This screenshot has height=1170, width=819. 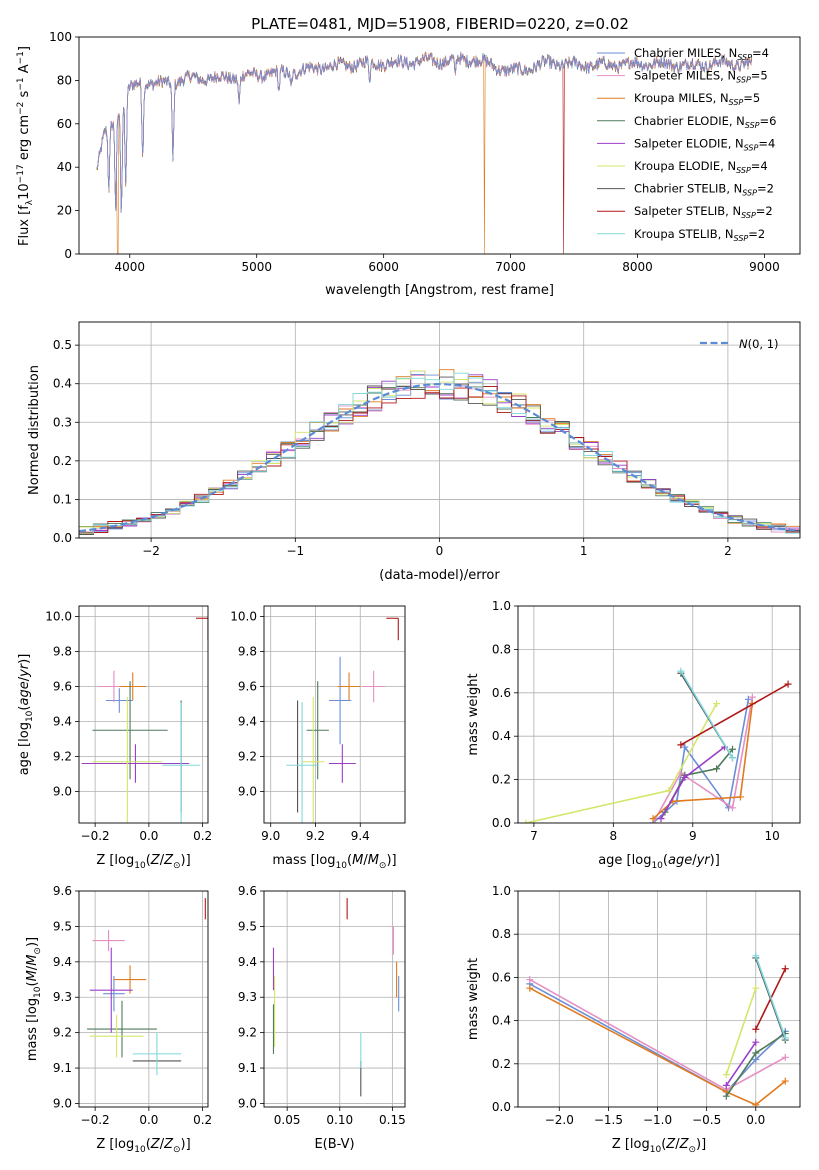 What do you see at coordinates (133, 686) in the screenshot?
I see `errorbar-kroupa-miles` at bounding box center [133, 686].